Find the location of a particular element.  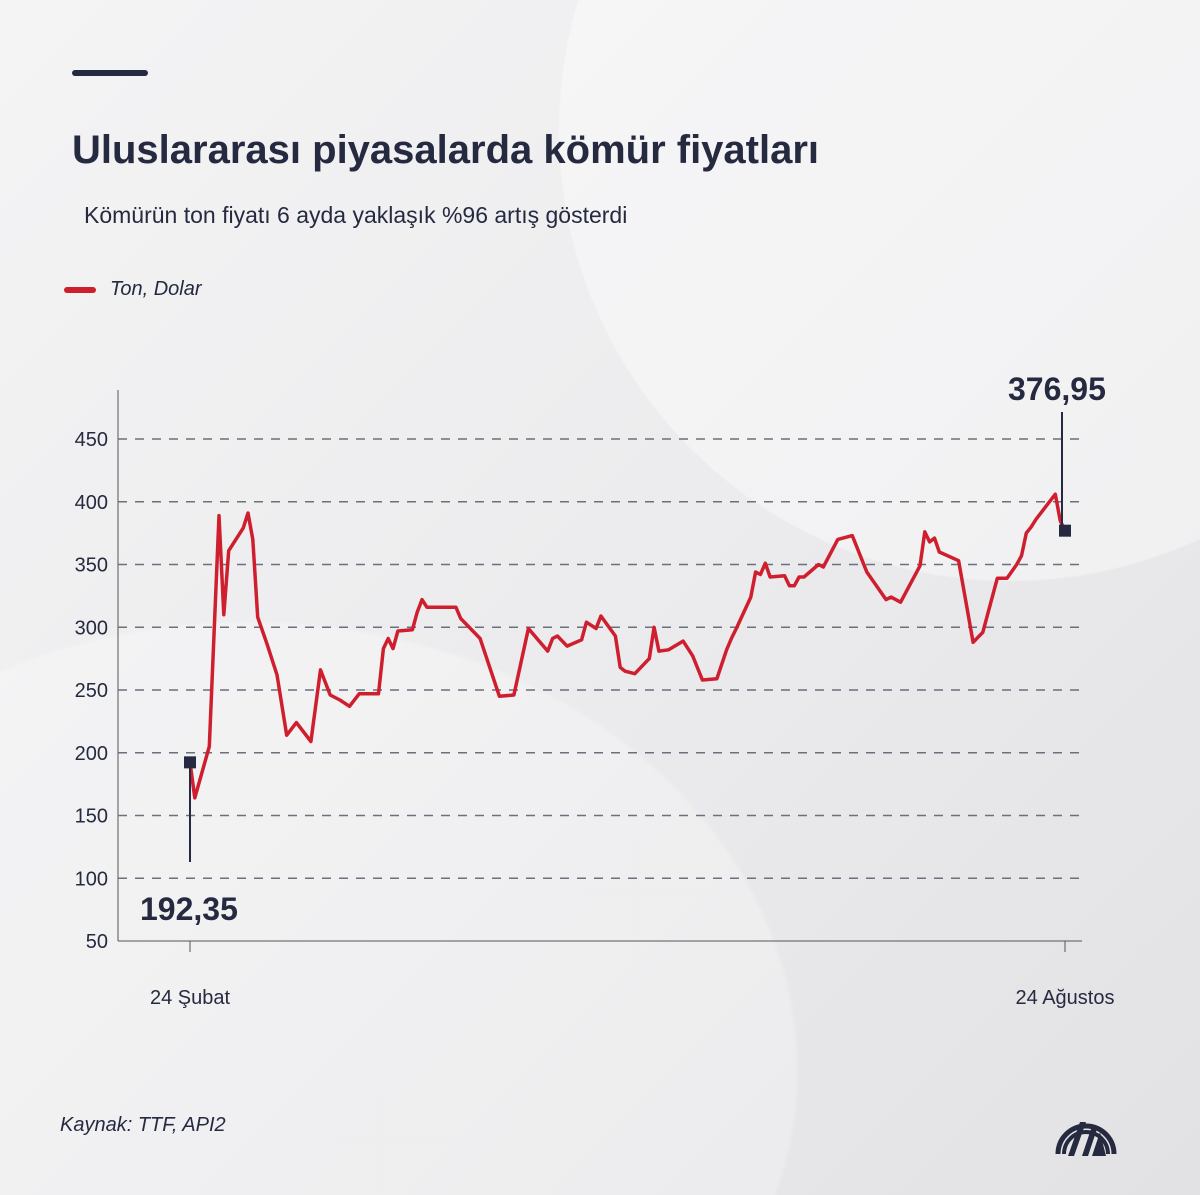

source-note: Kaynak: TTF, API2 is located at coordinates (143, 1125).